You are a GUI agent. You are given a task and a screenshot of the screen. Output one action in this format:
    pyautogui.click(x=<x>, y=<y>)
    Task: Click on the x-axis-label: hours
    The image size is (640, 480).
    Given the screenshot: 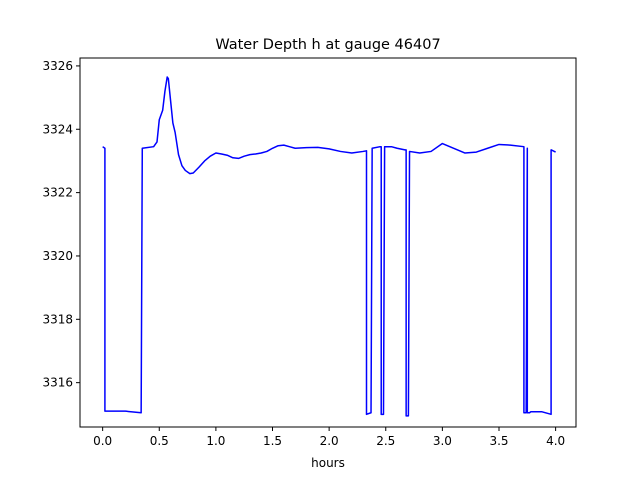 What is the action you would take?
    pyautogui.click(x=328, y=463)
    